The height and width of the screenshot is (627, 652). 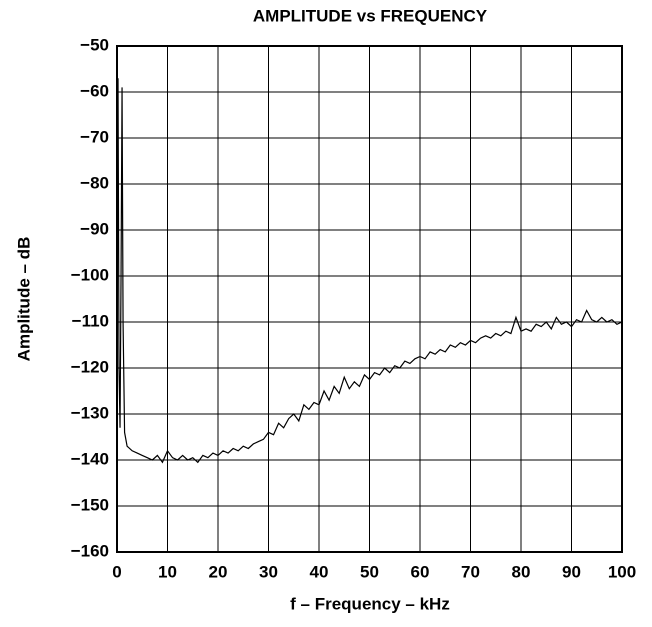 I want to click on y-tick-label: −120, so click(x=90, y=366).